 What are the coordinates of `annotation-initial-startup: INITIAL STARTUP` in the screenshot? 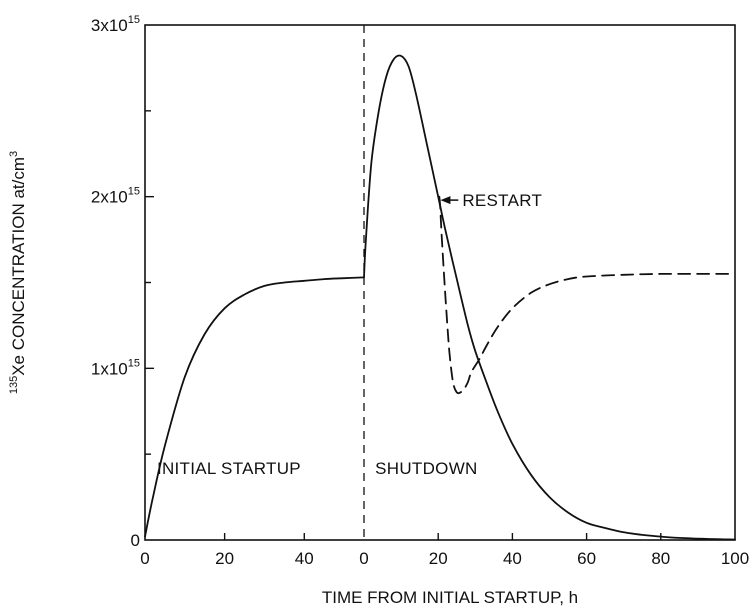 It's located at (229, 468).